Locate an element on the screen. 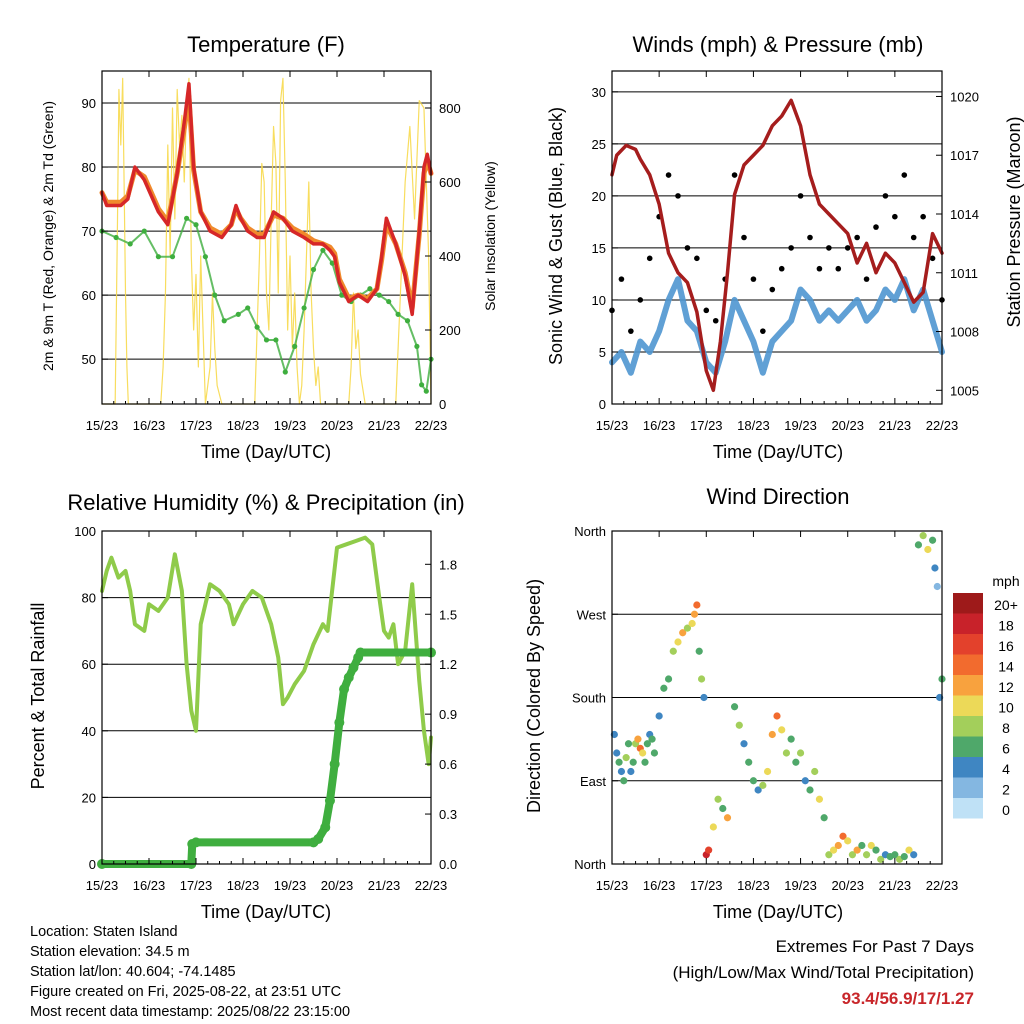  extremes-title: Extremes For Past 7 Days is located at coordinates (874, 946).